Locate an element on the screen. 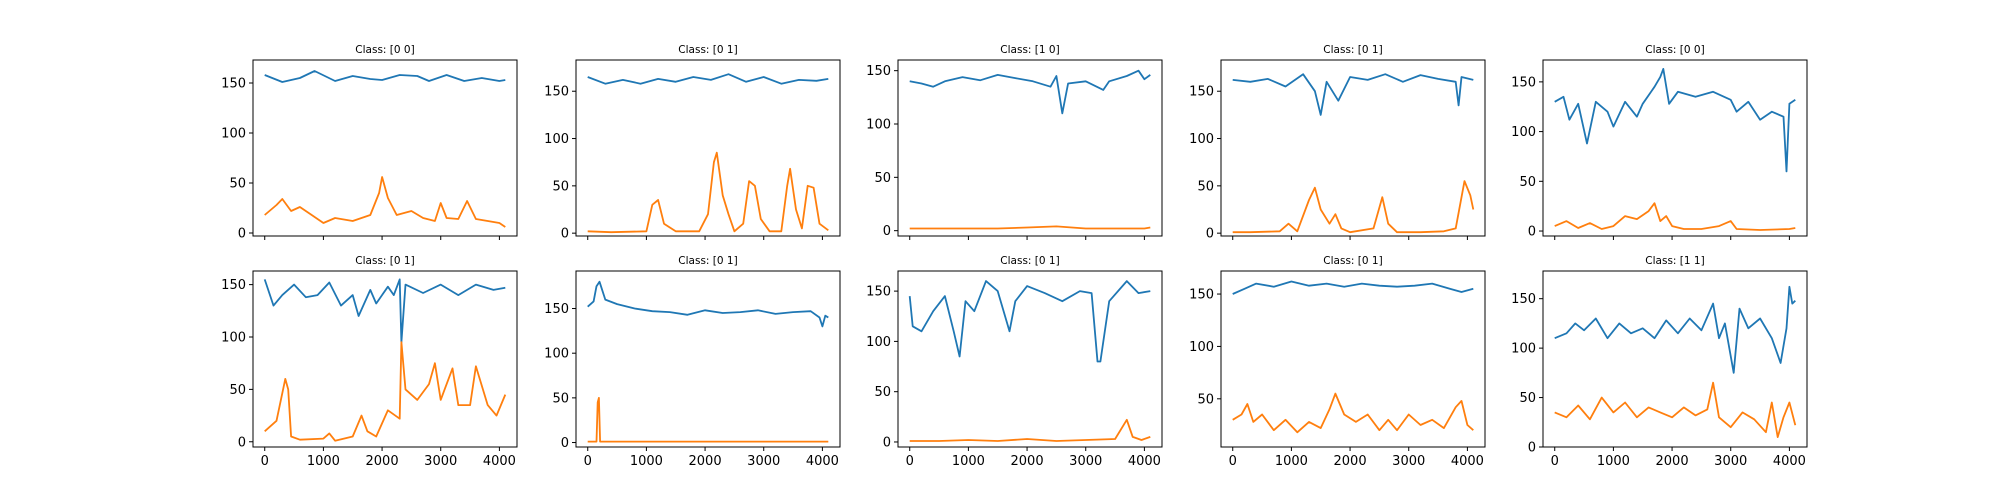  subplot-7: Class: [0 1] 0 50 100 150 0 1000 2000 3000 4000 is located at coordinates (692, 362).